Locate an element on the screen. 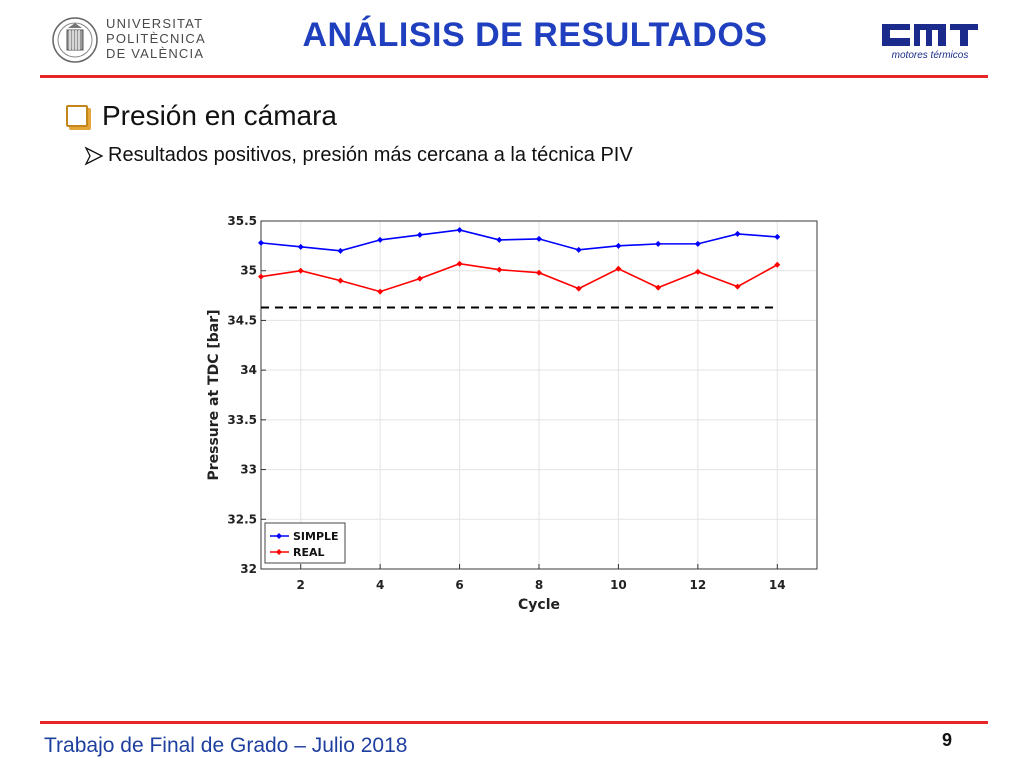 Image resolution: width=1024 pixels, height=768 pixels. bullet-level-1: Presión en cámara is located at coordinates (201, 116).